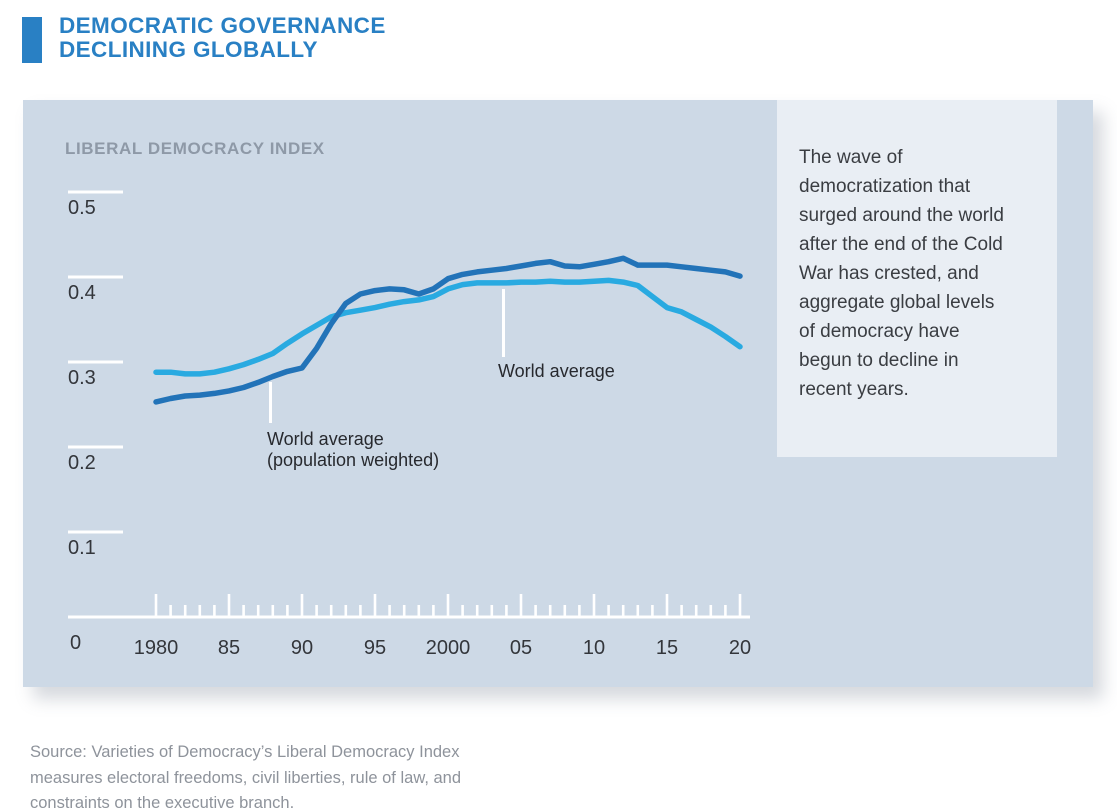 The height and width of the screenshot is (811, 1117). Describe the element at coordinates (594, 648) in the screenshot. I see `x-axis-label: 10` at that location.